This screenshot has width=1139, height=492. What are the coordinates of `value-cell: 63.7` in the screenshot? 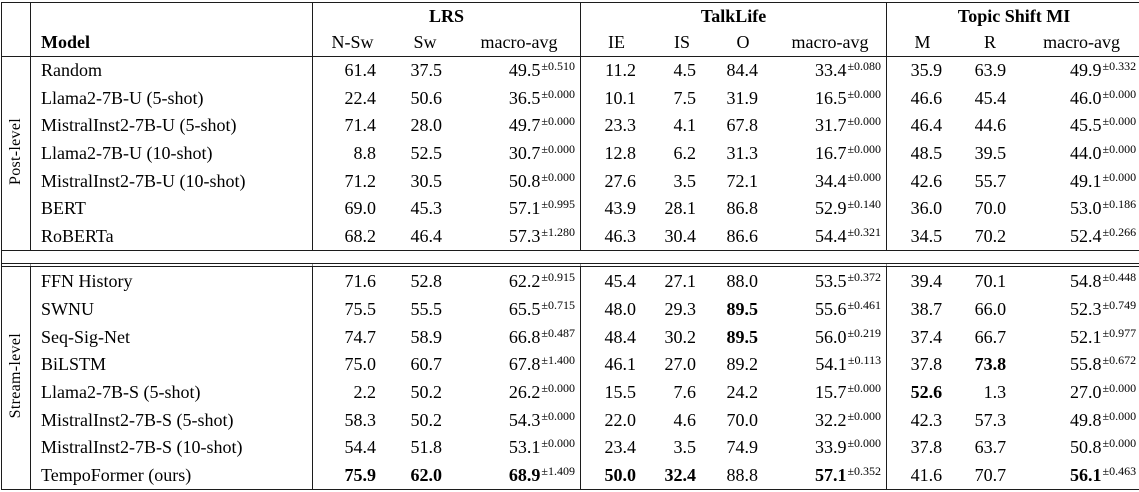 It's located at (990, 447).